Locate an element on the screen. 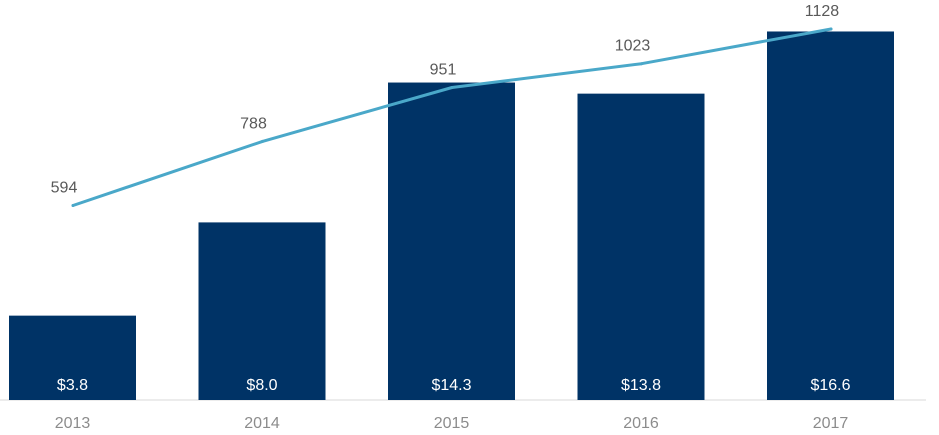 The image size is (939, 435). line-point-2013 is located at coordinates (73, 205).